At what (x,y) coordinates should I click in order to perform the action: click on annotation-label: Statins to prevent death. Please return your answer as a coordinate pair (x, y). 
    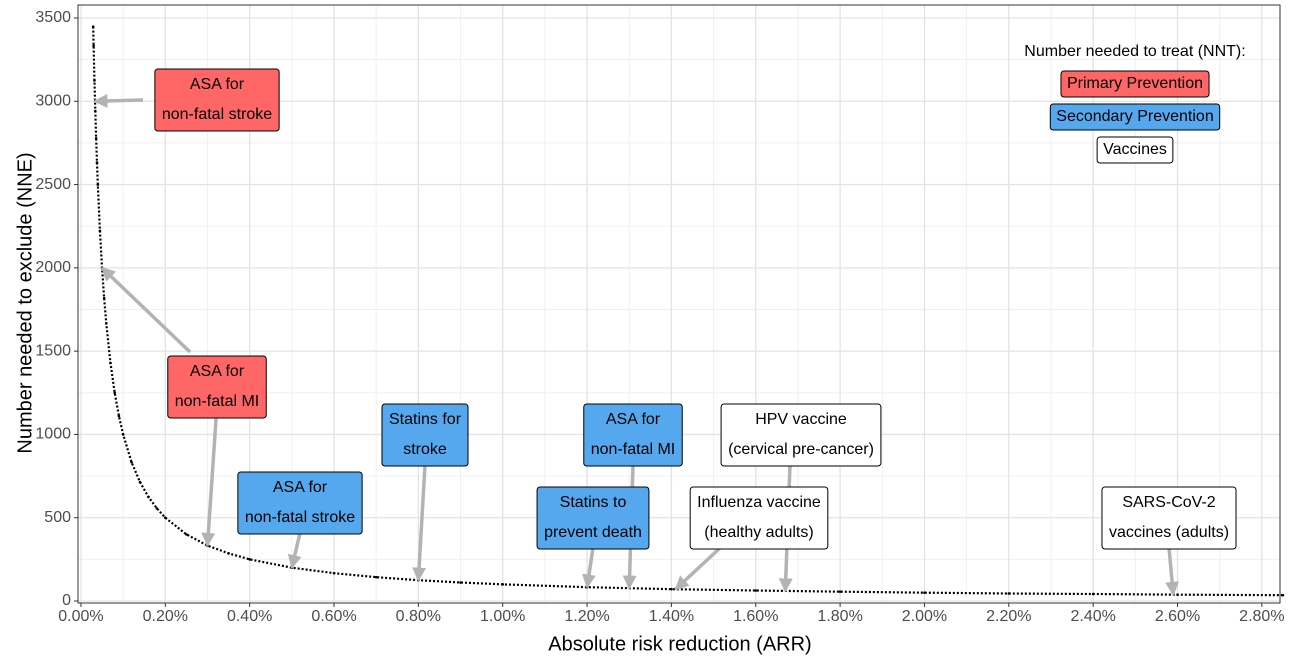
    Looking at the image, I should click on (593, 518).